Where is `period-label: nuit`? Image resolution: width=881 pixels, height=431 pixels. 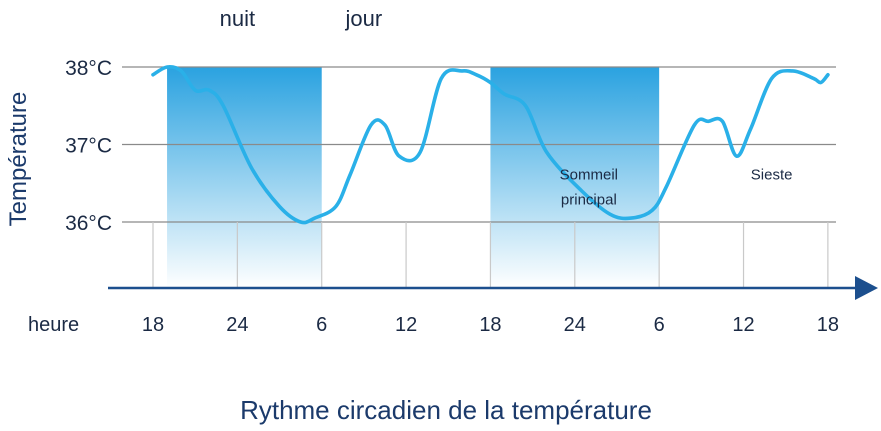 period-label: nuit is located at coordinates (237, 18).